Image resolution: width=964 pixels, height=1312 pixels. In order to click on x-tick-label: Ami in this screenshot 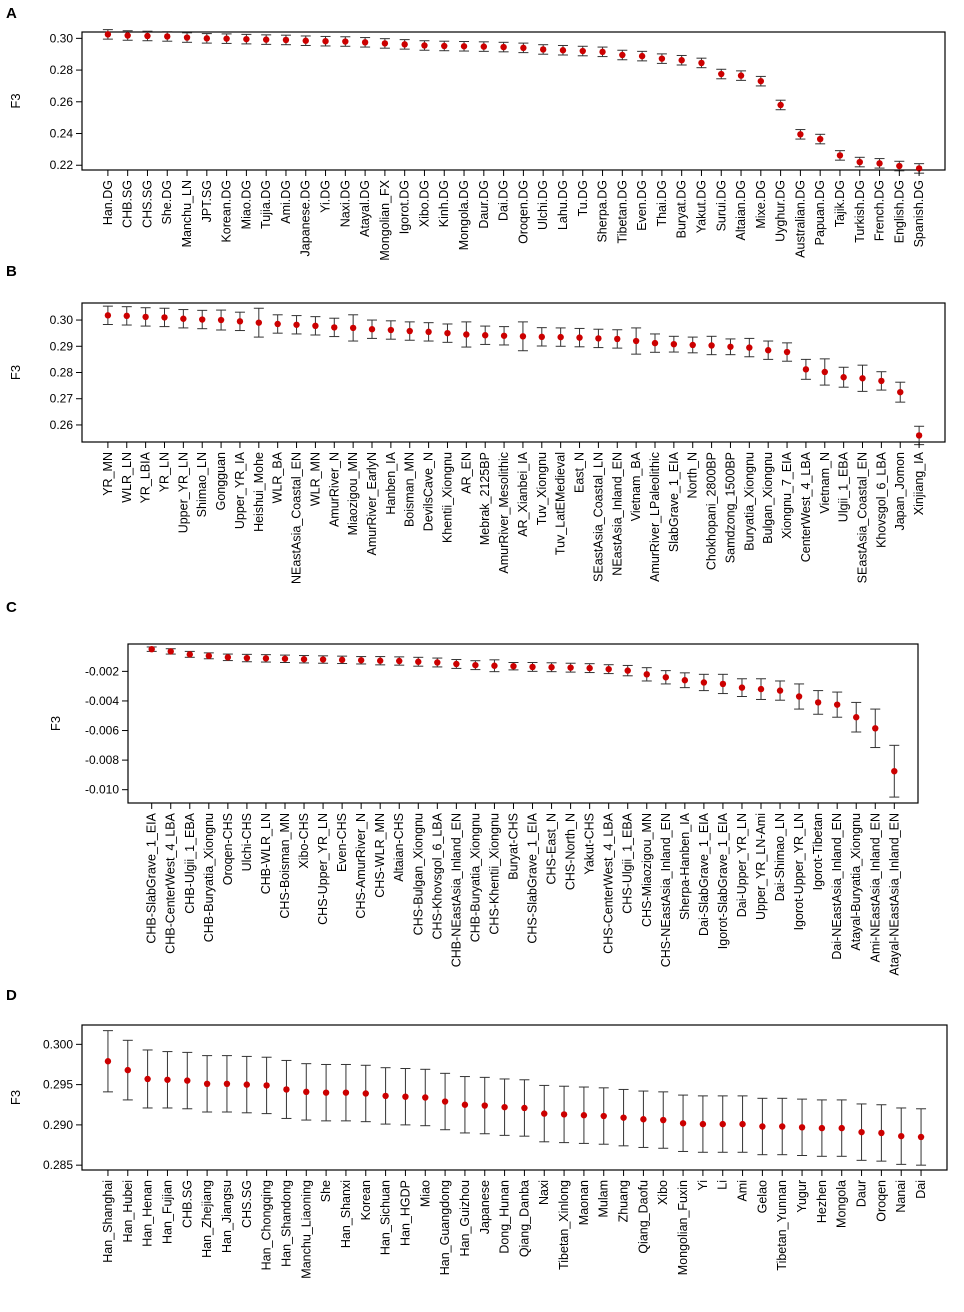, I will do `click(743, 1191)`.